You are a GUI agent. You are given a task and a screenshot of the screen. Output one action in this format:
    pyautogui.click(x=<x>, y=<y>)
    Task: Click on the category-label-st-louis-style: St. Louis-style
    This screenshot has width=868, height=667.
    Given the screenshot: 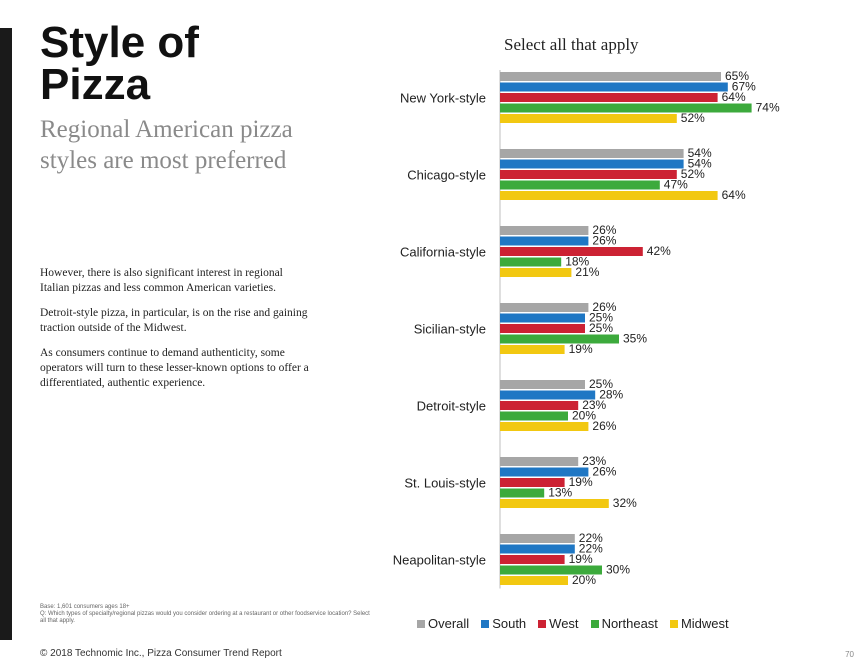 What is the action you would take?
    pyautogui.click(x=445, y=482)
    